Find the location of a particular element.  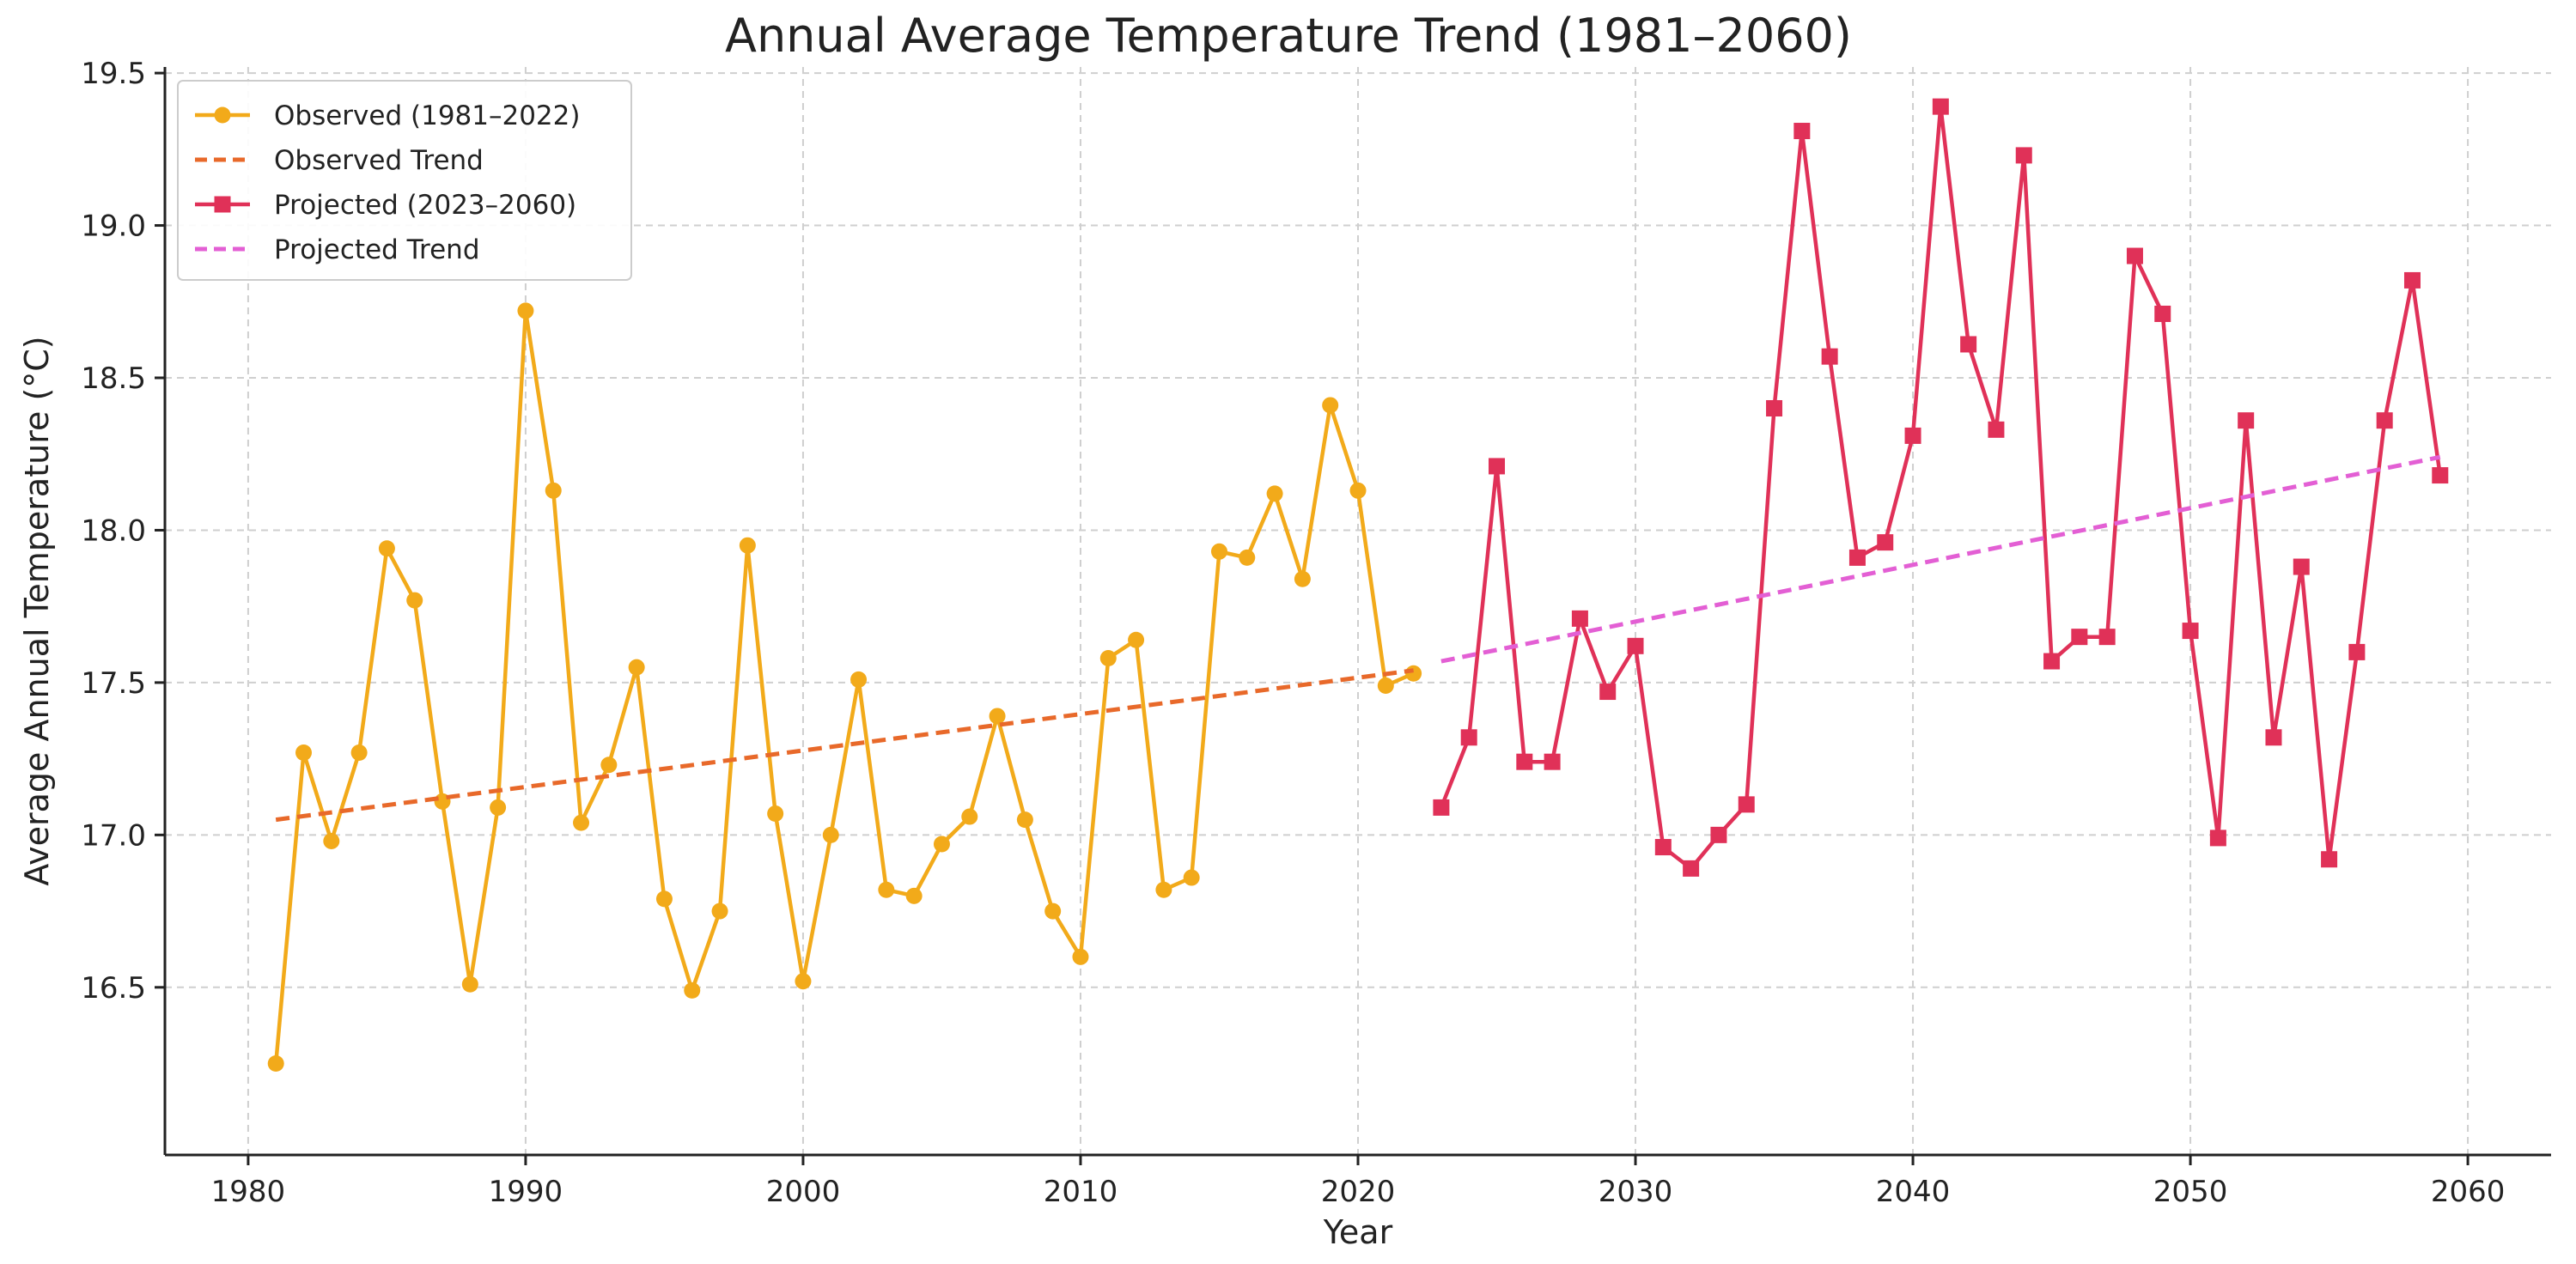

x-tick-label: 2000 is located at coordinates (803, 1192).